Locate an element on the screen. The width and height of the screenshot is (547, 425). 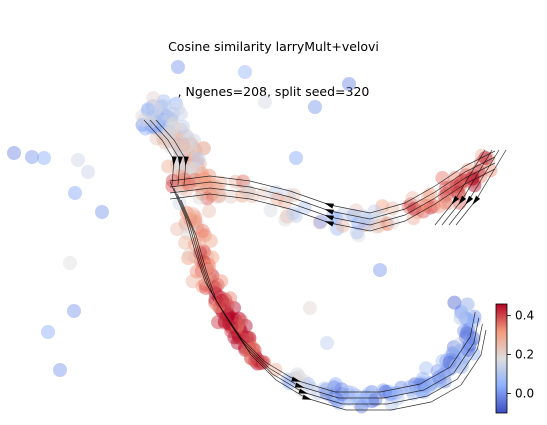
colorbar: 0.4 0.2 0.0 is located at coordinates (515, 358).